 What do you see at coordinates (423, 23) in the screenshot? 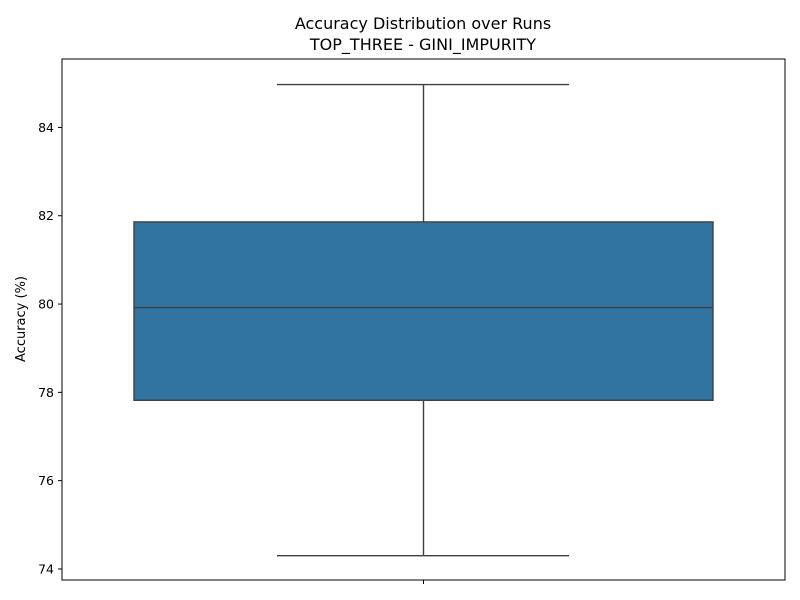
I see `chart-title: Accuracy Distribution over Runs` at bounding box center [423, 23].